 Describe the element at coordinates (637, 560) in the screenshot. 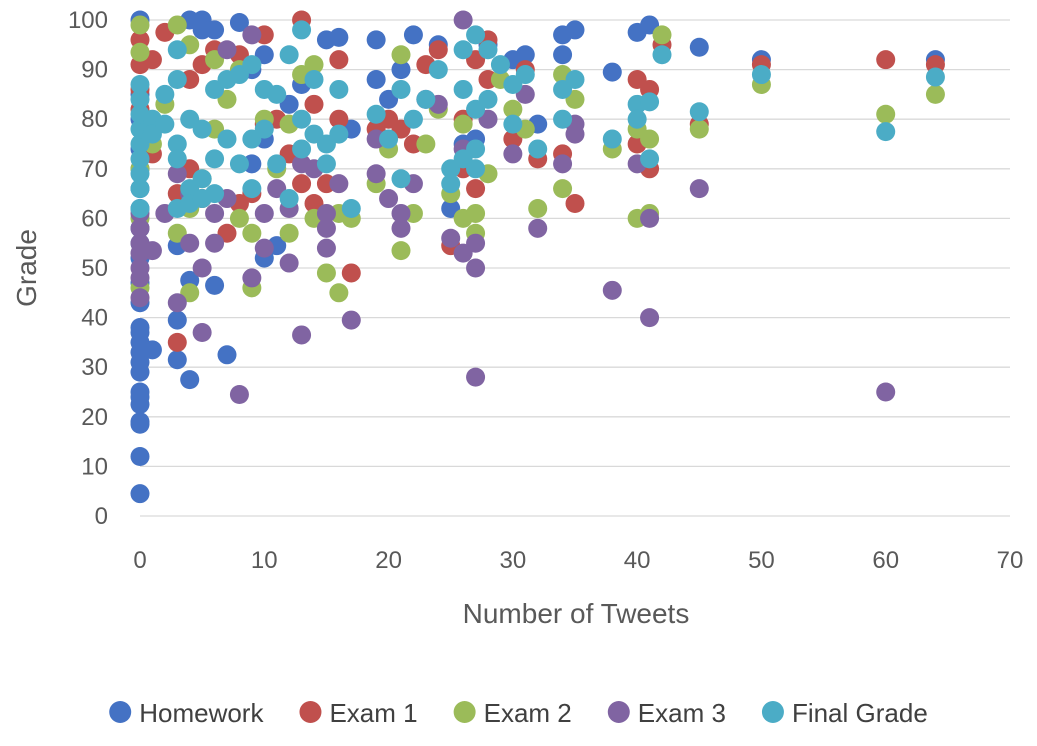

I see `x-tick-label: 40` at that location.